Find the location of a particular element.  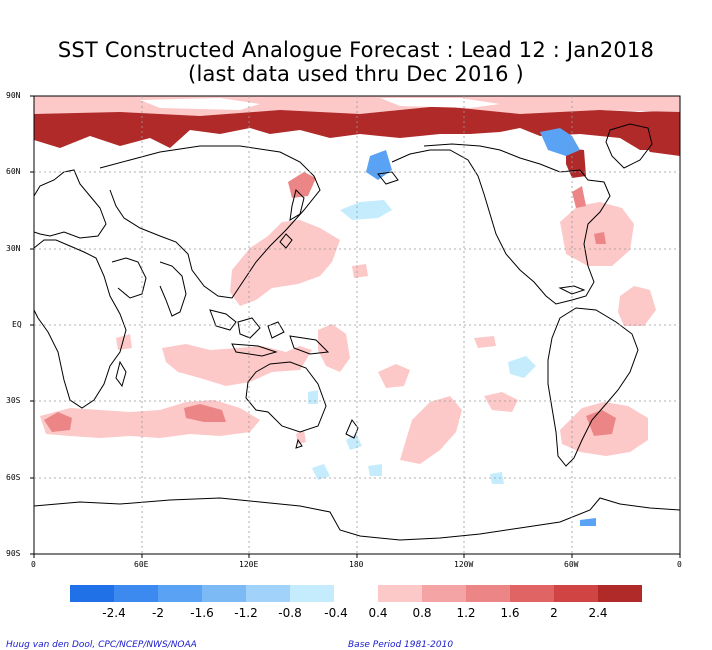

southern-indian-warm-anomaly is located at coordinates (150, 419).